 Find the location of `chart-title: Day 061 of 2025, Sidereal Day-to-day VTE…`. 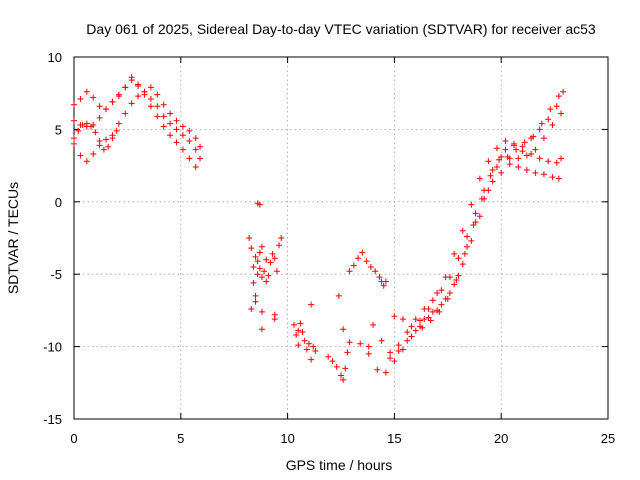

chart-title: Day 061 of 2025, Sidereal Day-to-day VTE… is located at coordinates (341, 29).